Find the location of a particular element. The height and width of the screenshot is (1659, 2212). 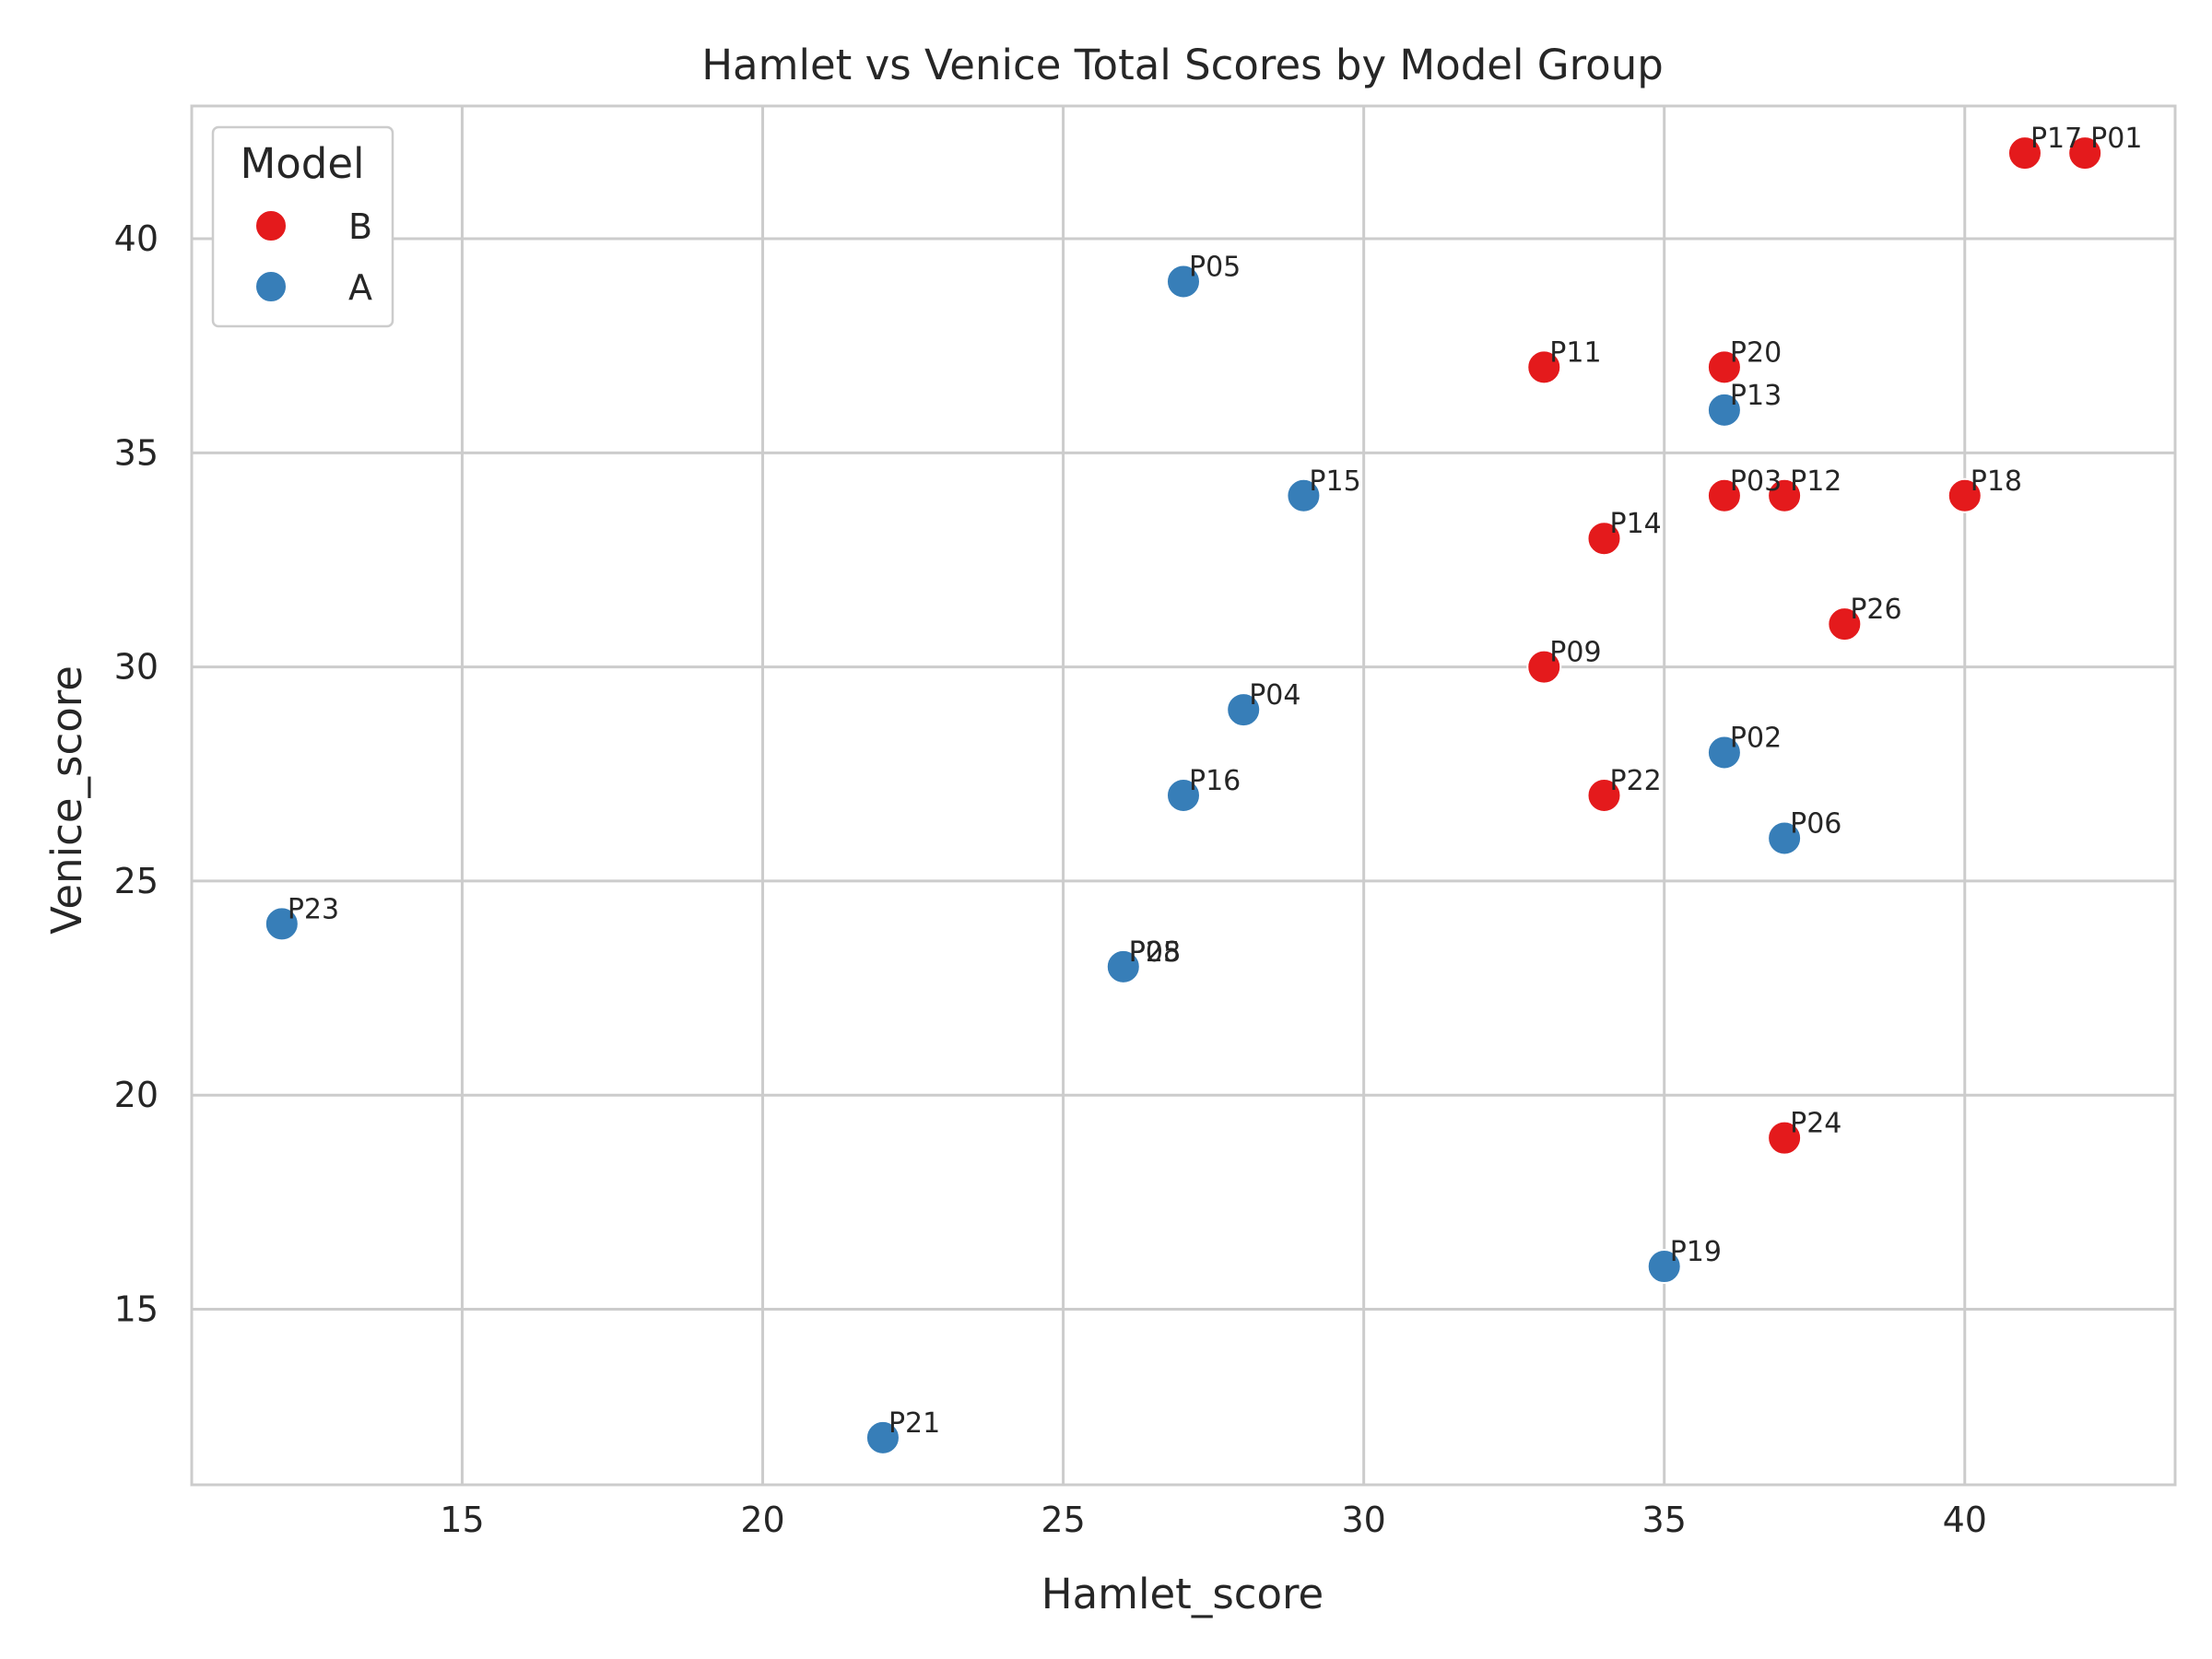

point-label-p01: P01 is located at coordinates (2116, 139).